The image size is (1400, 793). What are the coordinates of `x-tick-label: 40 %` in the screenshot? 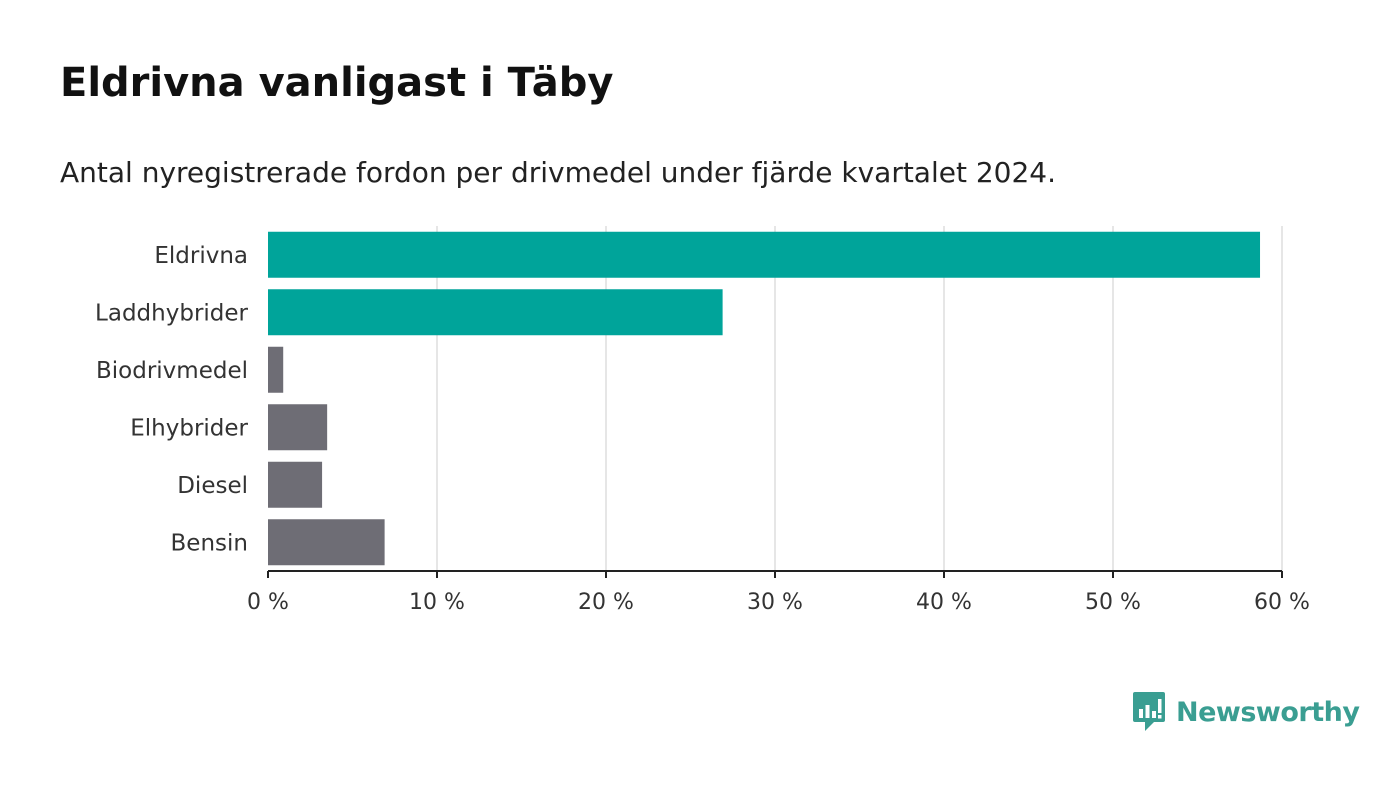 It's located at (944, 602).